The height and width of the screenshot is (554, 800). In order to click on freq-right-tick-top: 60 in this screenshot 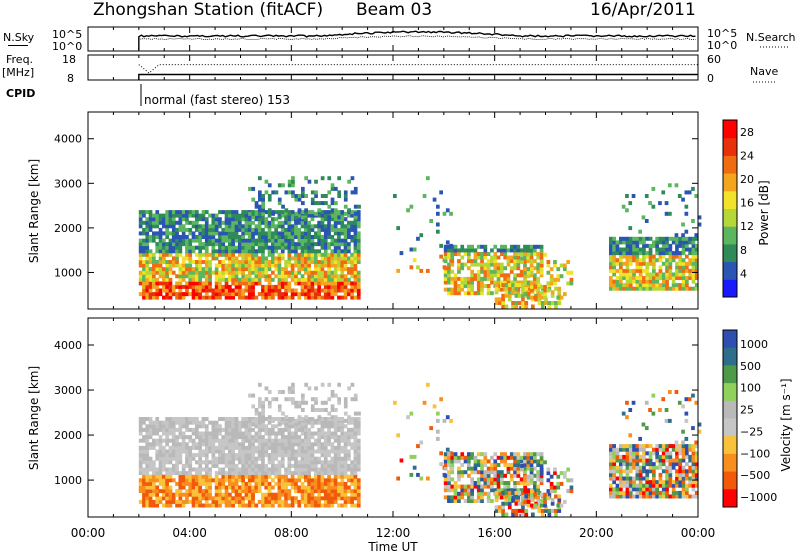, I will do `click(714, 59)`.